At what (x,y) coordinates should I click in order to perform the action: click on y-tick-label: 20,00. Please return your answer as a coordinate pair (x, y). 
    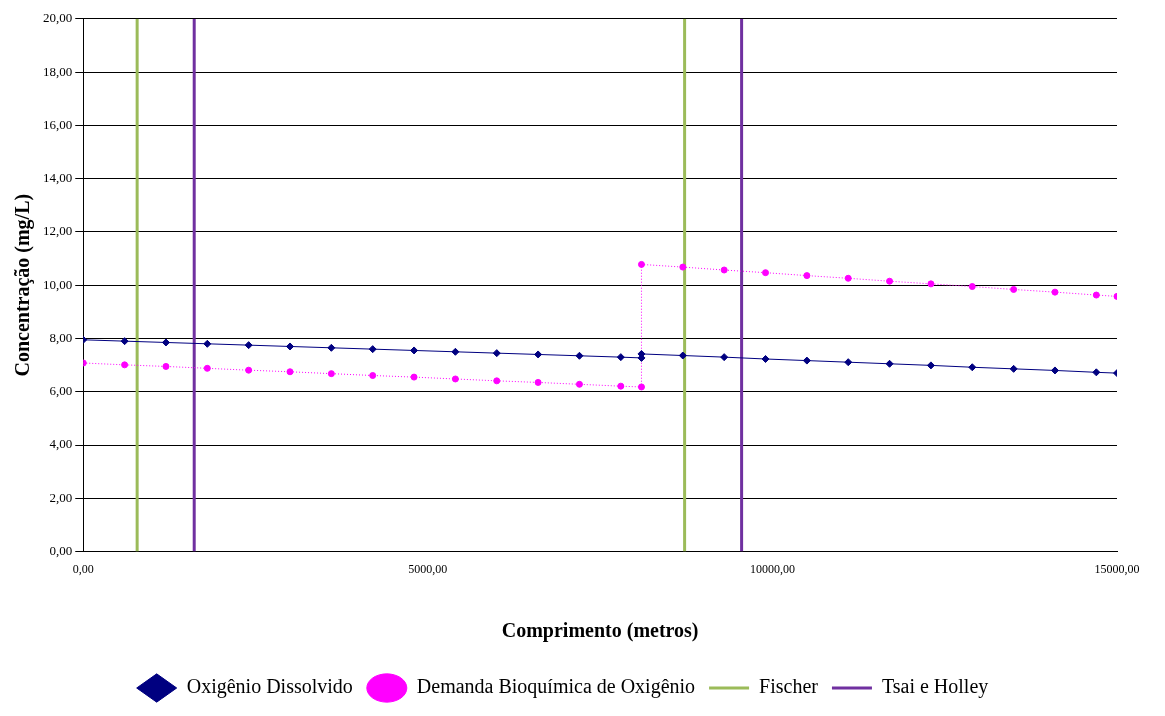
    Looking at the image, I should click on (58, 18).